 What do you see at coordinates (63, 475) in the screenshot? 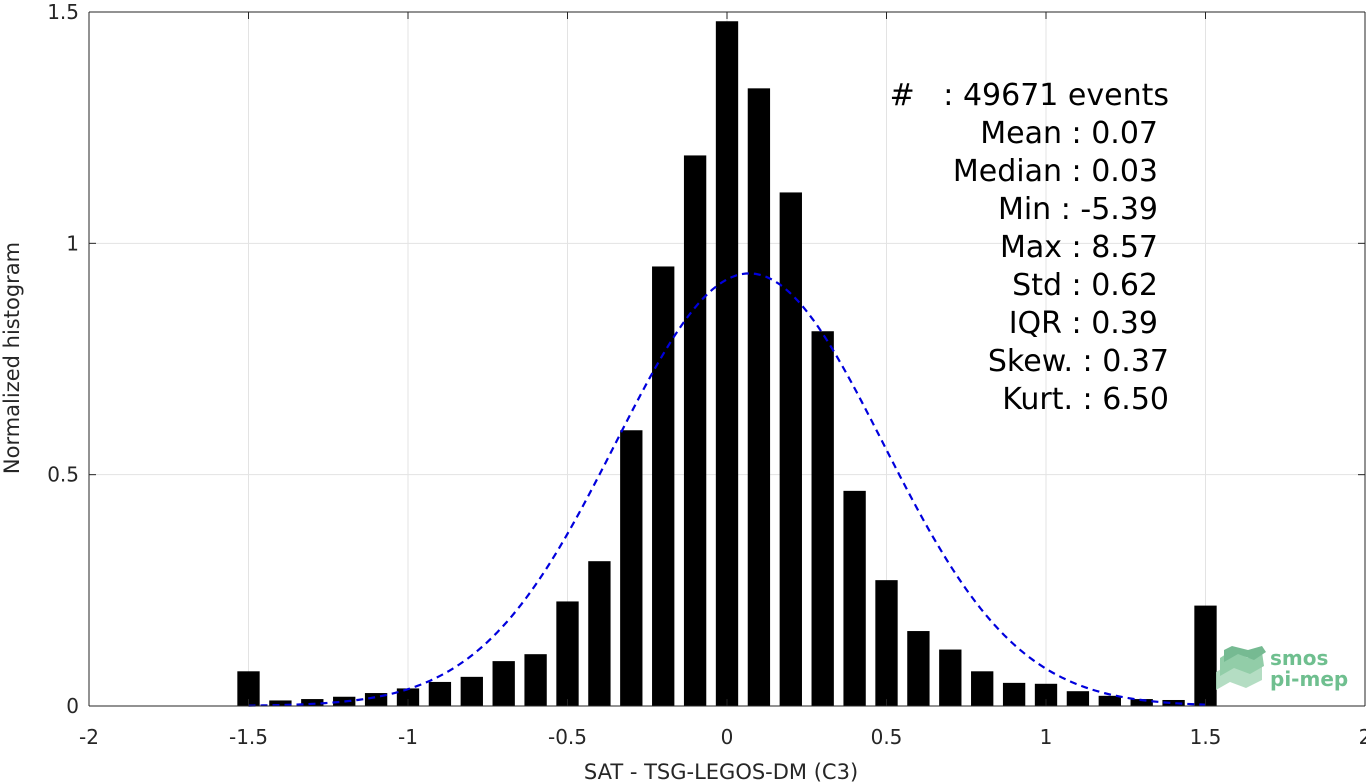
I see `y-tick-label: 0.5` at bounding box center [63, 475].